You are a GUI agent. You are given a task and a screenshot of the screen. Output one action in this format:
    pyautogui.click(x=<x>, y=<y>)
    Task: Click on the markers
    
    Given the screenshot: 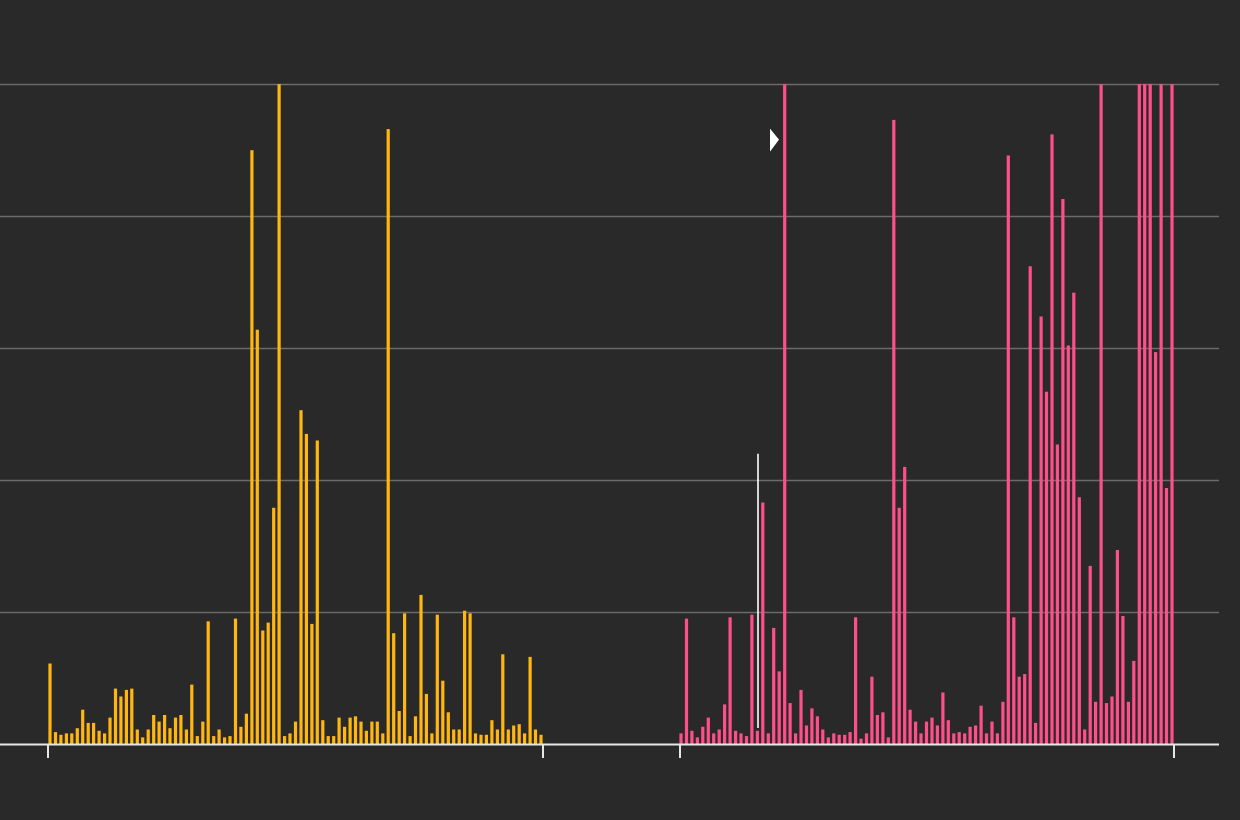 What is the action you would take?
    pyautogui.click(x=768, y=428)
    